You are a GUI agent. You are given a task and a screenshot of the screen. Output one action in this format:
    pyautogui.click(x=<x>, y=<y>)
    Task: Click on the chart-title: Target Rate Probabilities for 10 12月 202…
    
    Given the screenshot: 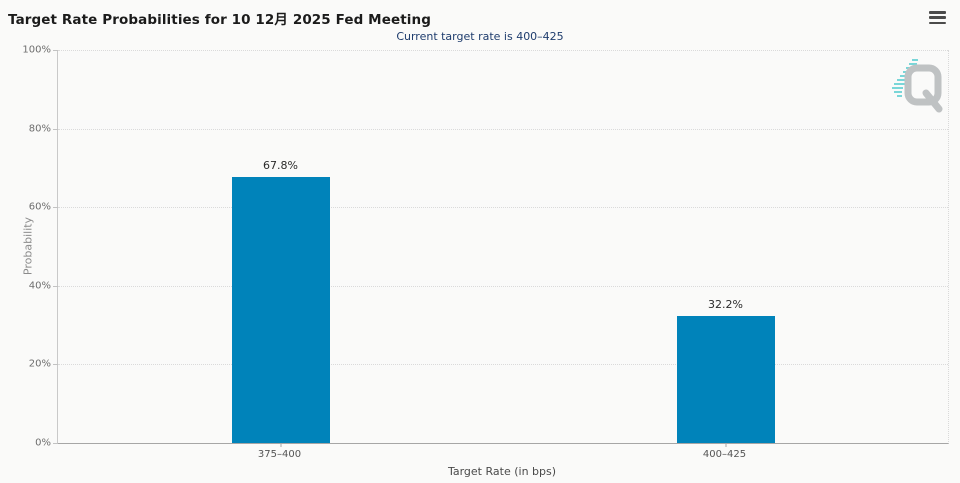 What is the action you would take?
    pyautogui.click(x=219, y=20)
    